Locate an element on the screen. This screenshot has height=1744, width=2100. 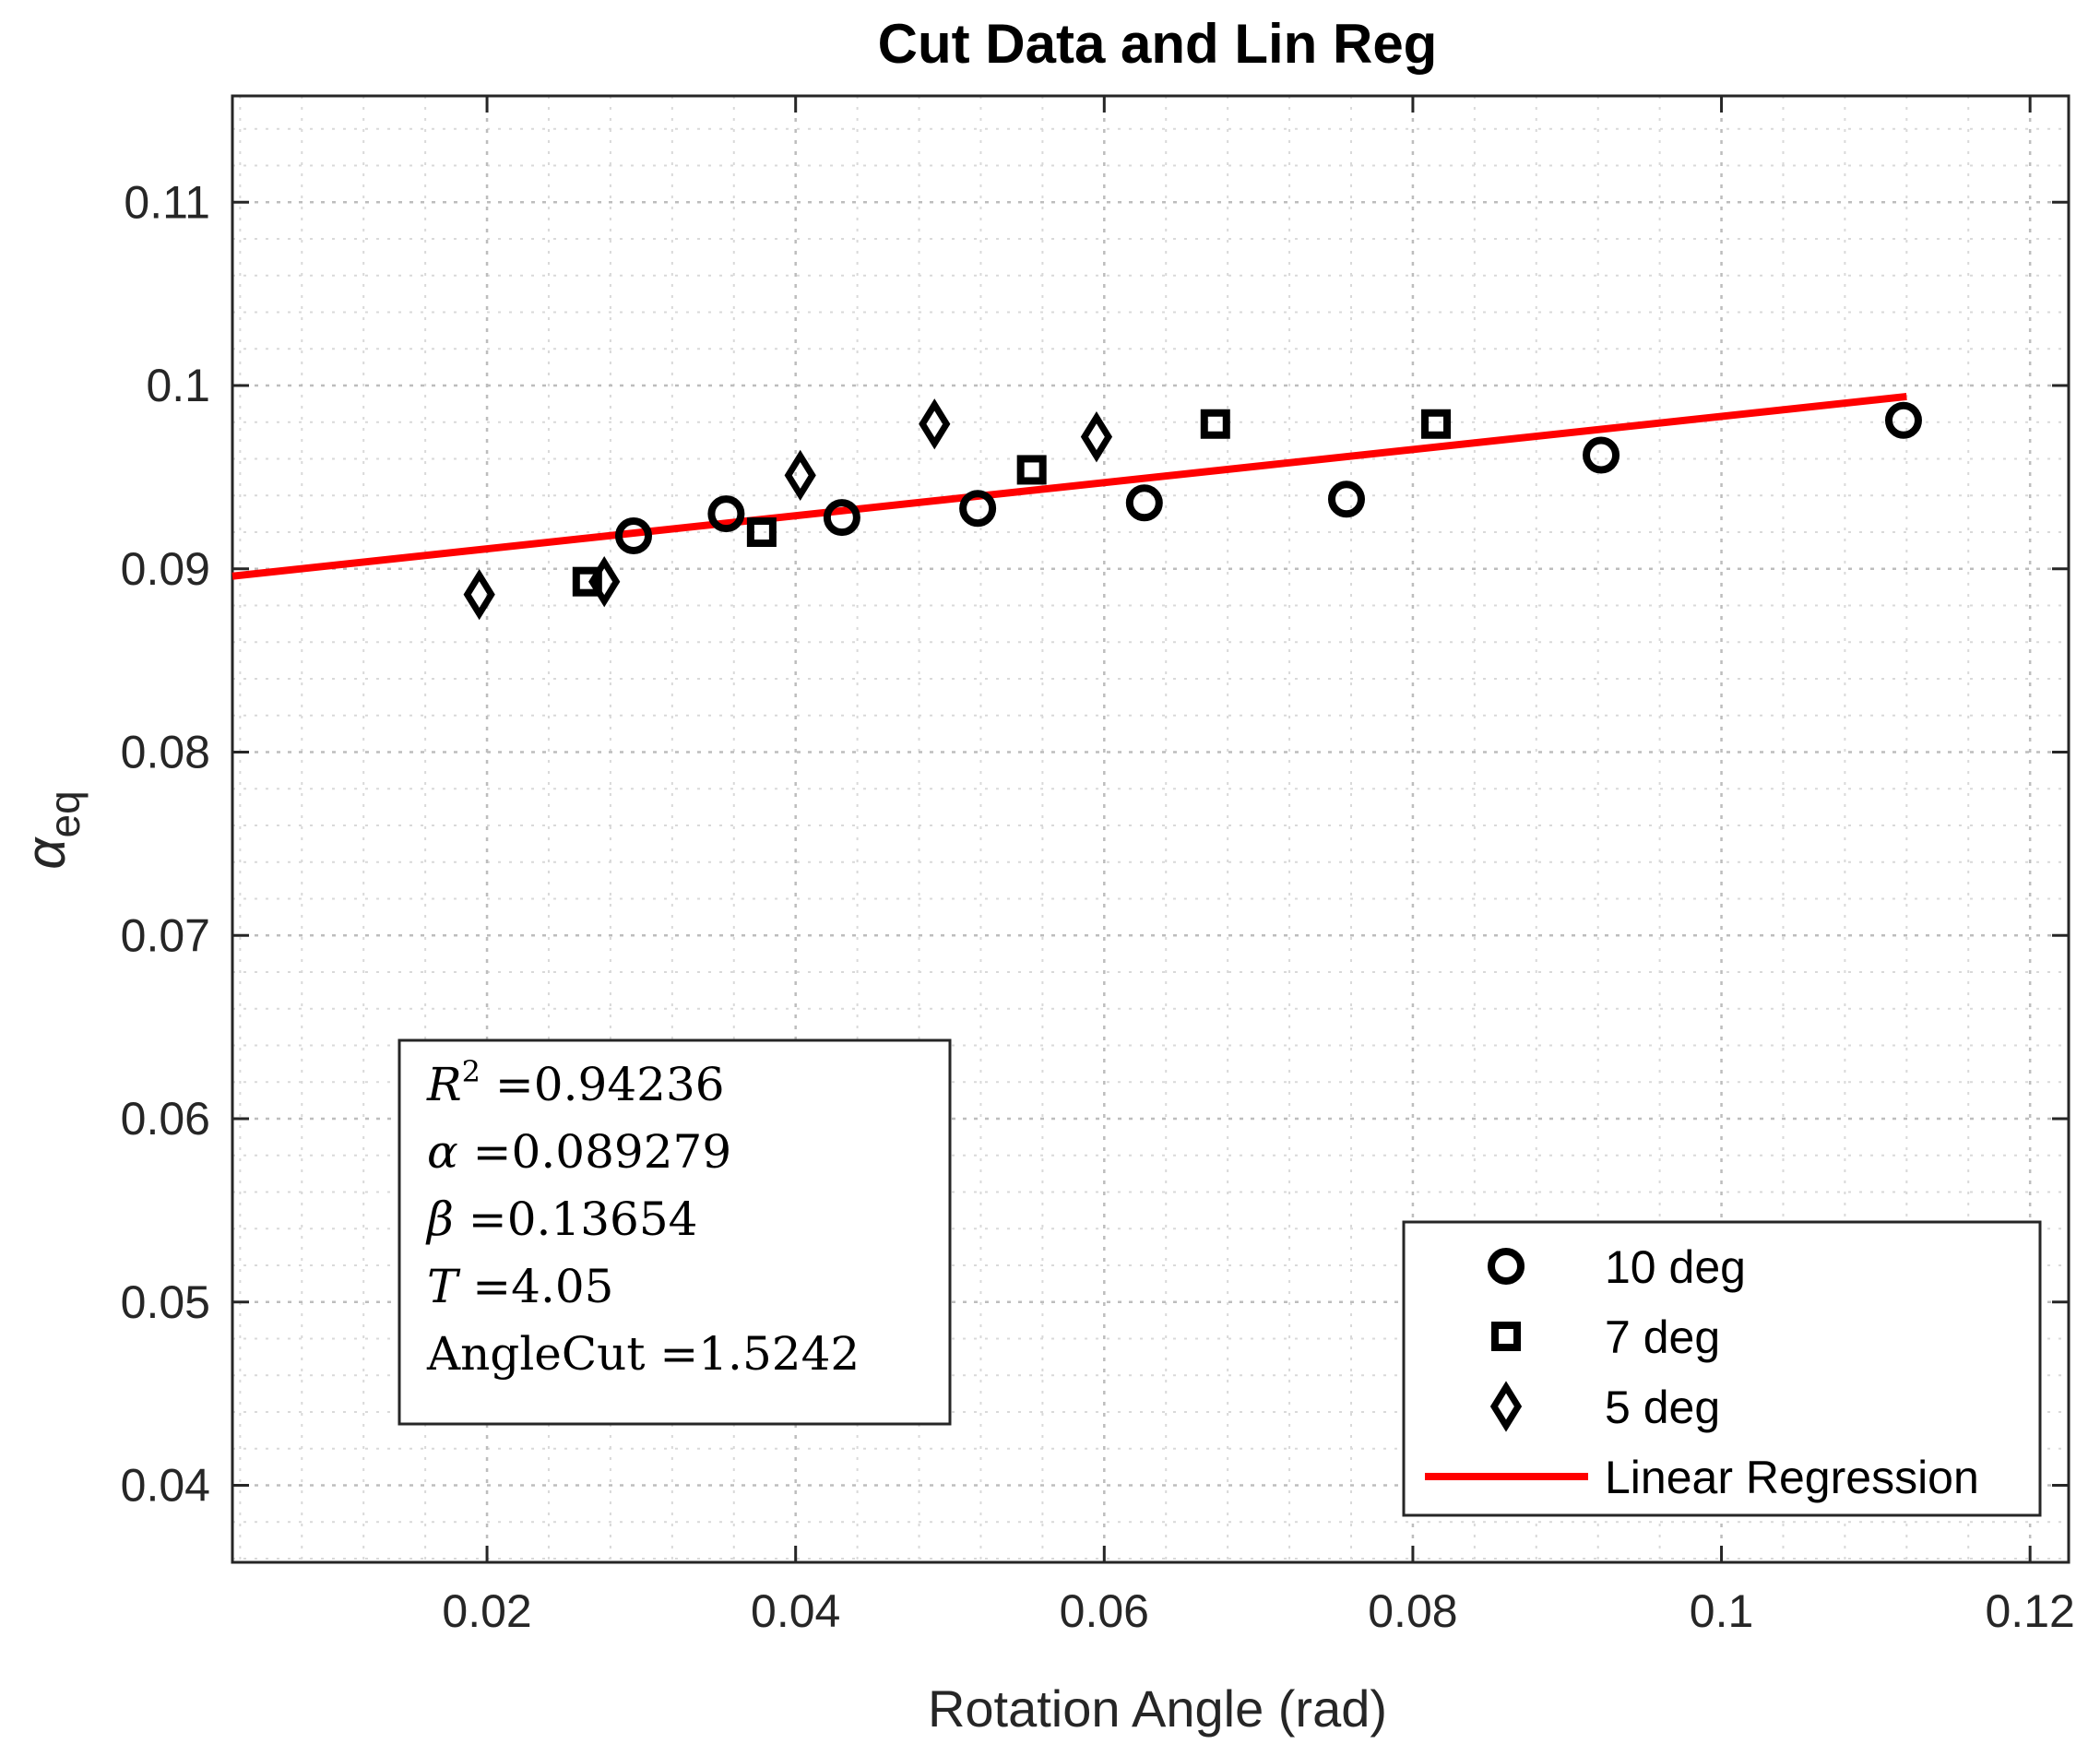
y-tick-label: 0.09 is located at coordinates (165, 569).